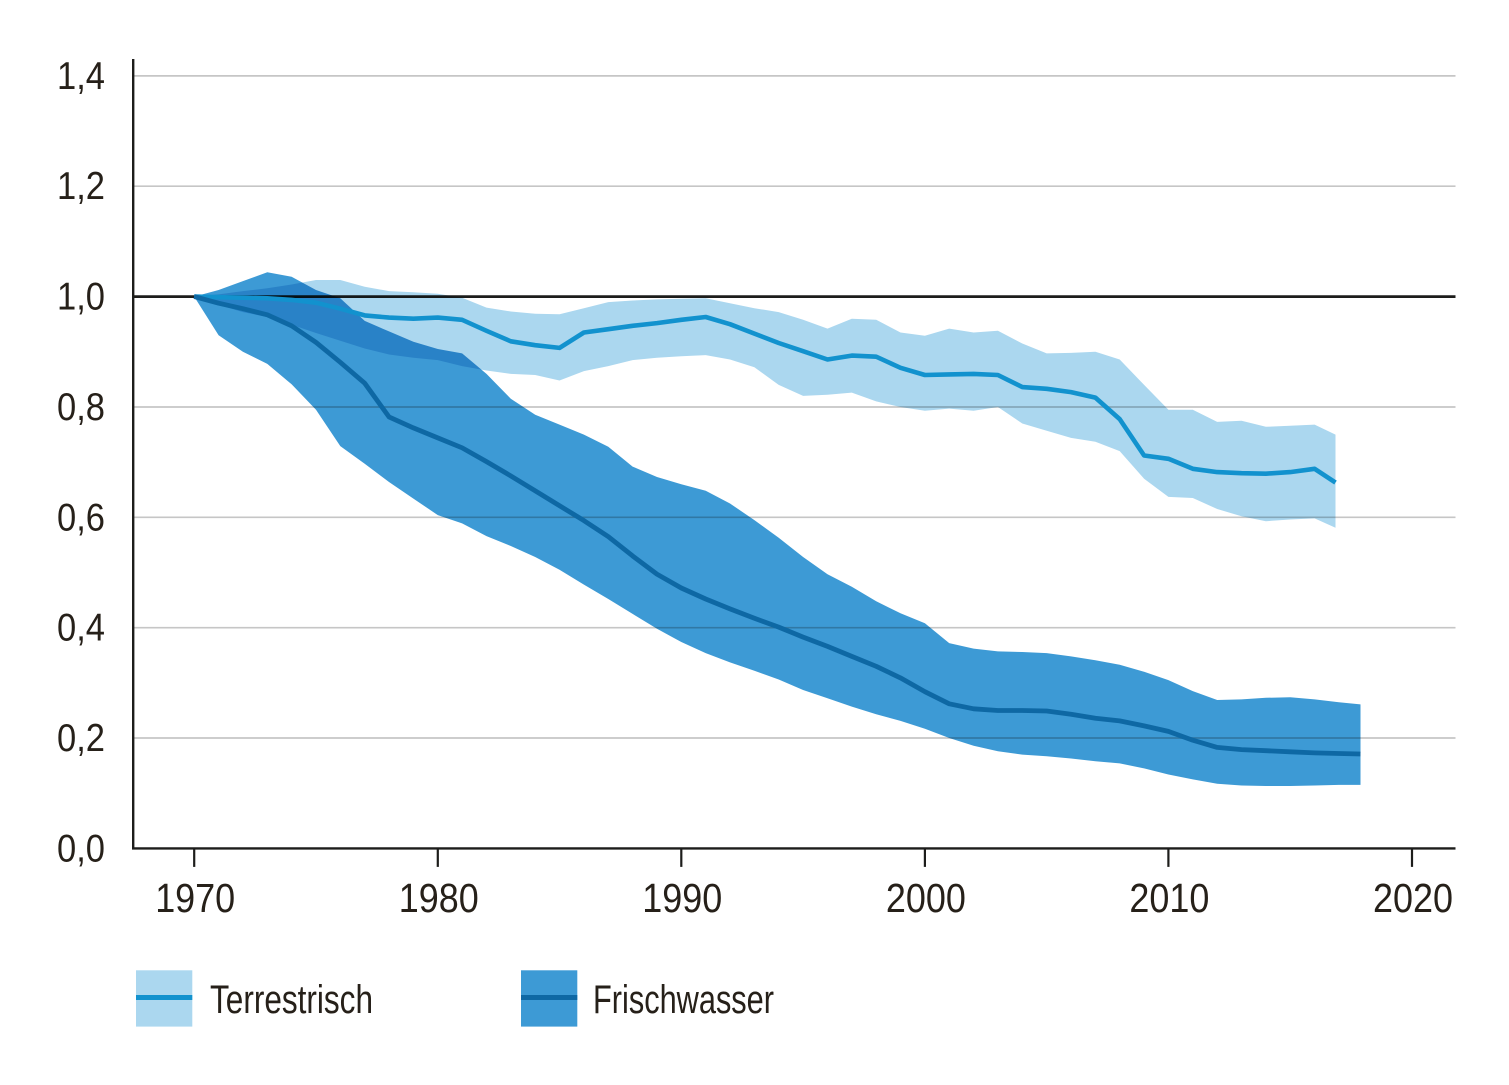 Image resolution: width=1509 pixels, height=1085 pixels. What do you see at coordinates (81, 848) in the screenshot?
I see `svg-text: 0,0` at bounding box center [81, 848].